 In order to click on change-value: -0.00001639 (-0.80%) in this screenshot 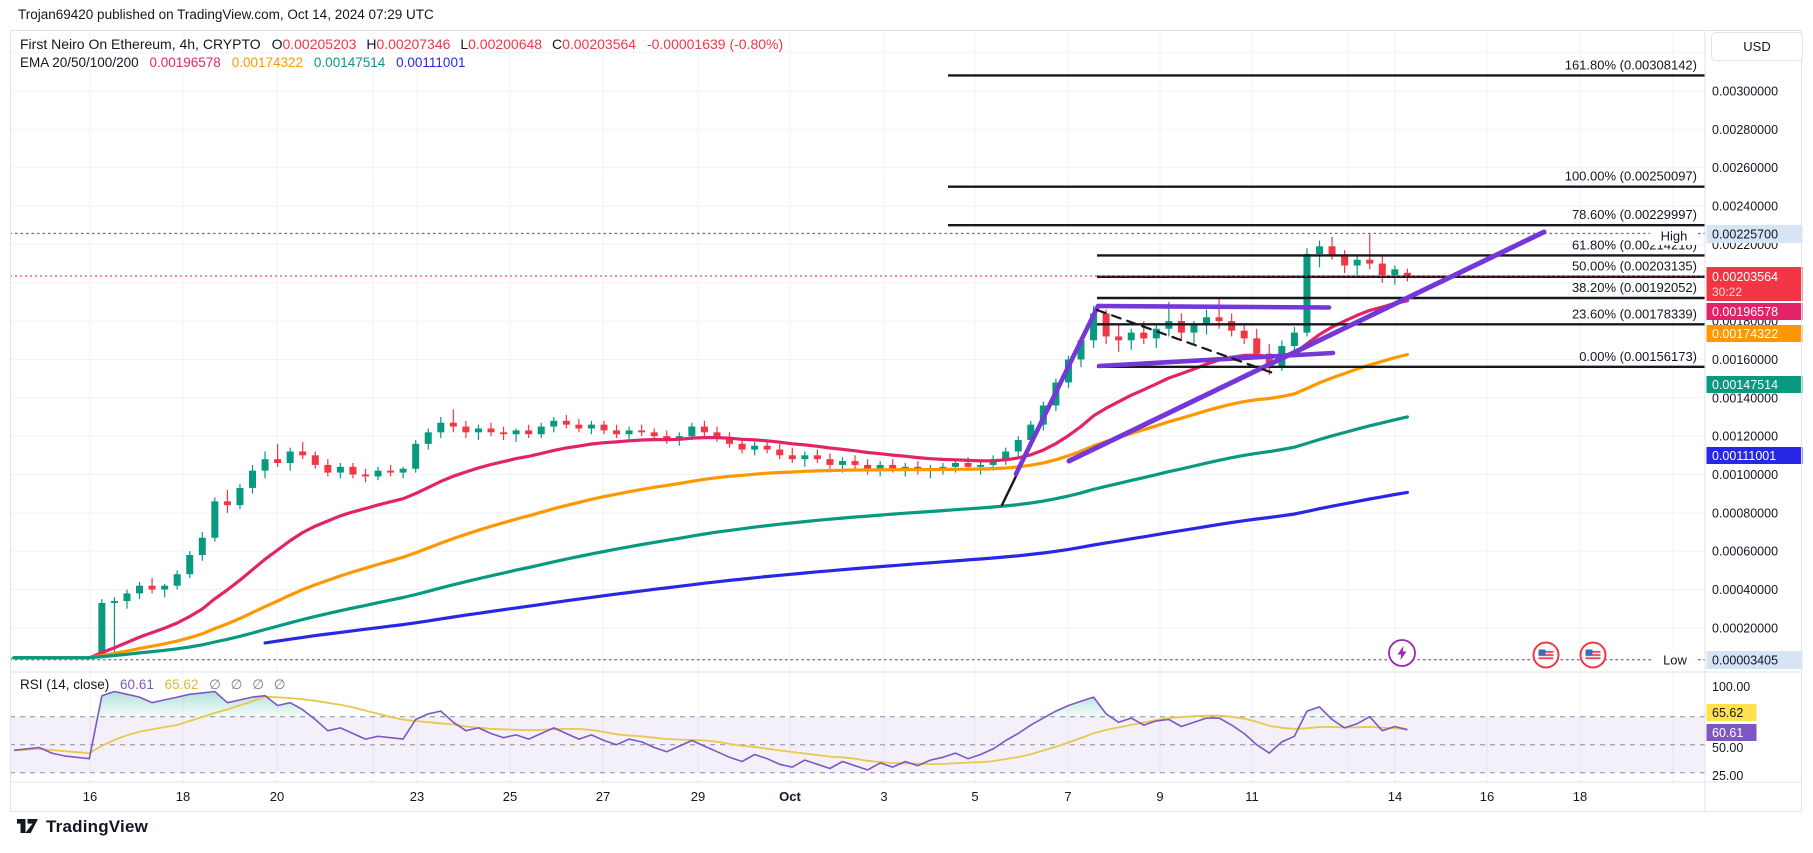, I will do `click(715, 44)`.